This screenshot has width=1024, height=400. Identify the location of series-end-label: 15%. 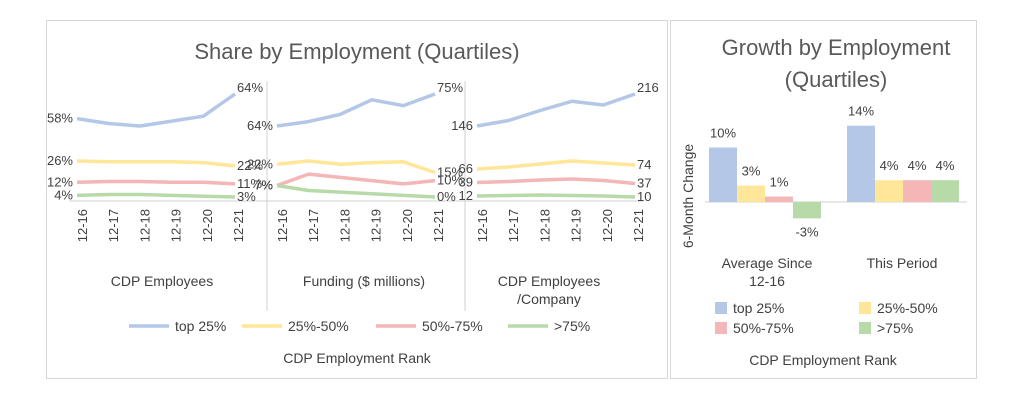
(450, 171).